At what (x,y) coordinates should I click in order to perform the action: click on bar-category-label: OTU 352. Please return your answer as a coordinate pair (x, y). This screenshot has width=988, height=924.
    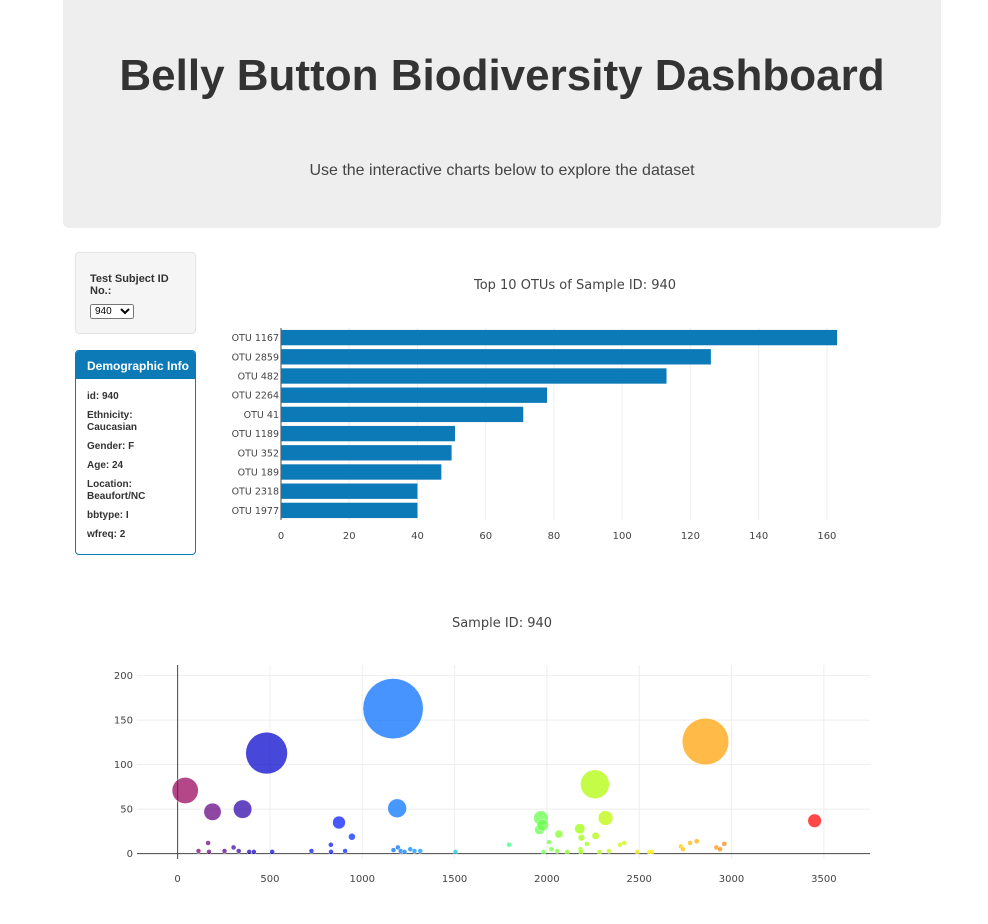
    Looking at the image, I should click on (258, 453).